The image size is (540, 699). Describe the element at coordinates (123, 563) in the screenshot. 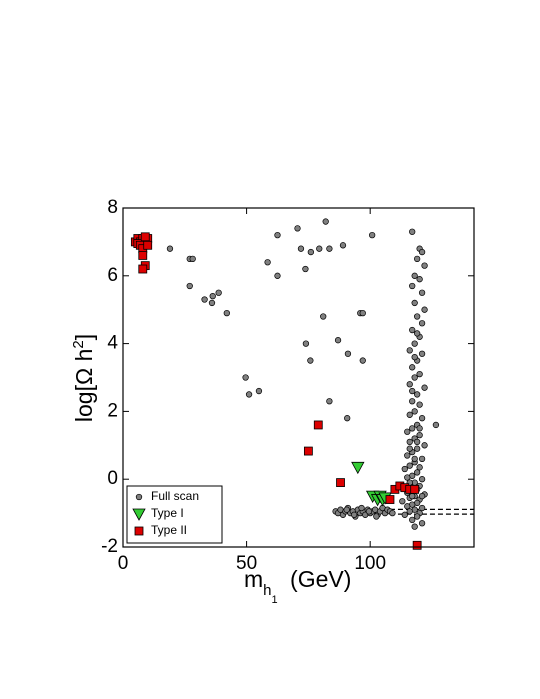

I see `x-tick-label: 0` at that location.